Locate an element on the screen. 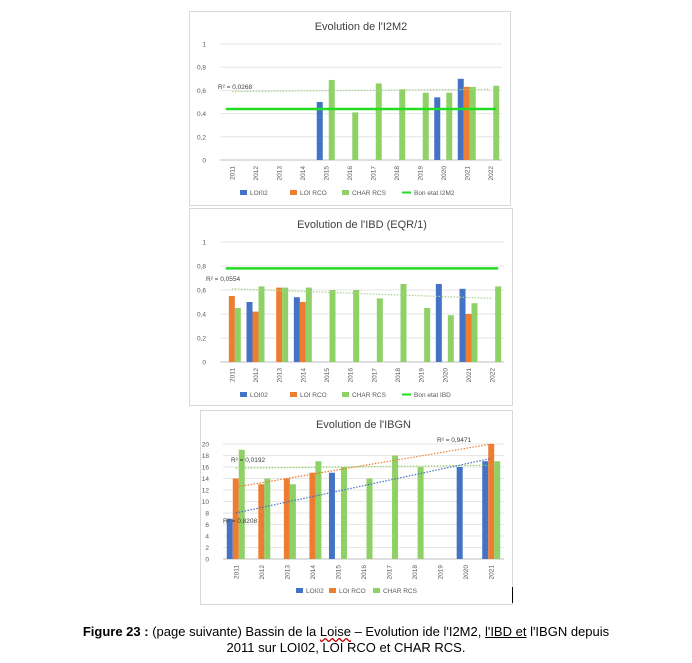 The width and height of the screenshot is (692, 663). legend-label: Bon etat I2M2 is located at coordinates (434, 193).